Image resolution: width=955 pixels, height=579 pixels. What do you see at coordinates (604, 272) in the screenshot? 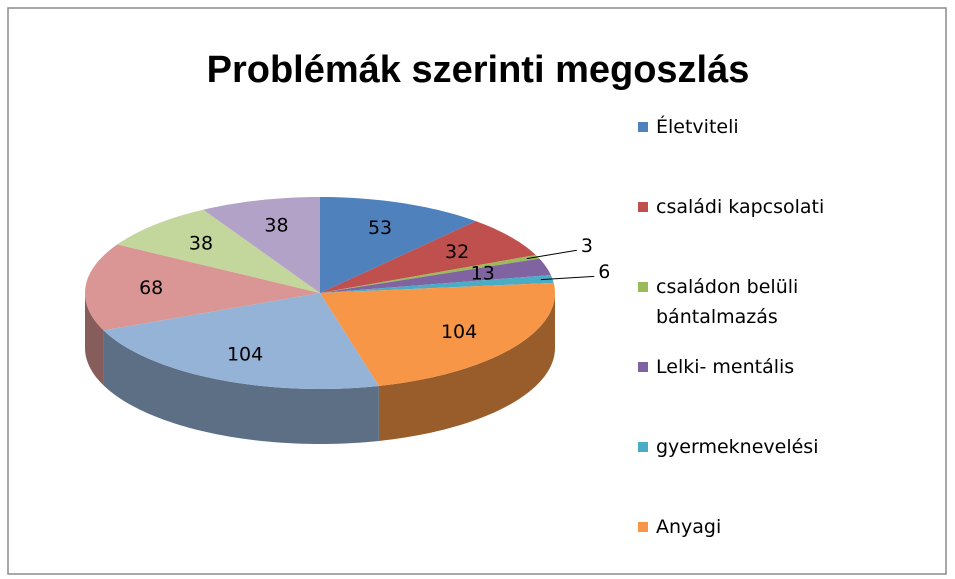
I see `data-label: 6` at bounding box center [604, 272].